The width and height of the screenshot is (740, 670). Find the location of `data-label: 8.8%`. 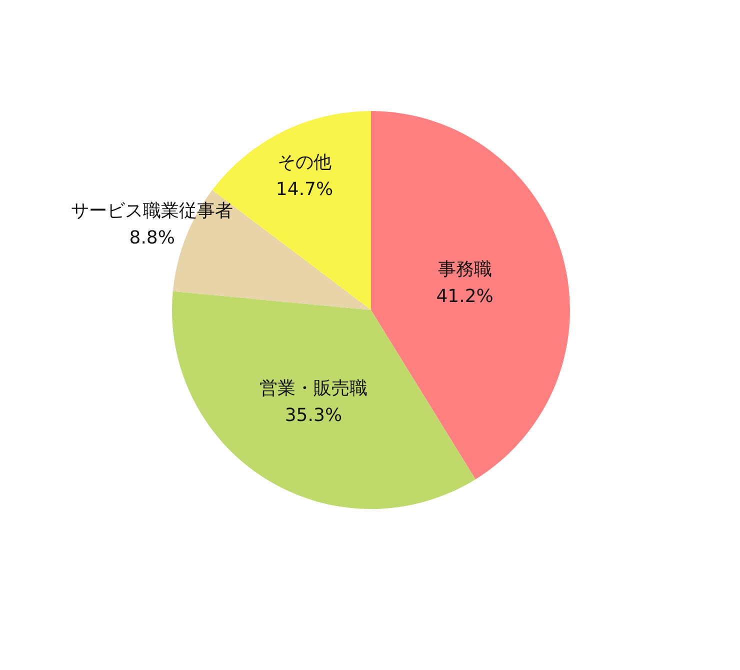

data-label: 8.8% is located at coordinates (152, 237).